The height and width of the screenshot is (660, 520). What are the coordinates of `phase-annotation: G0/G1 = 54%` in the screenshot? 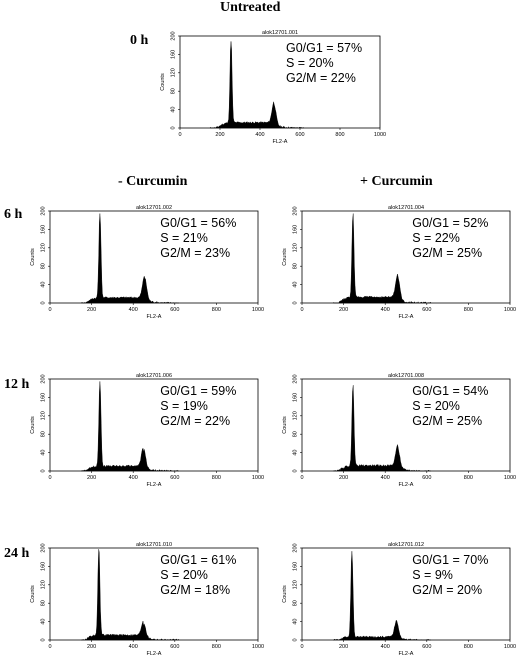 It's located at (450, 391).